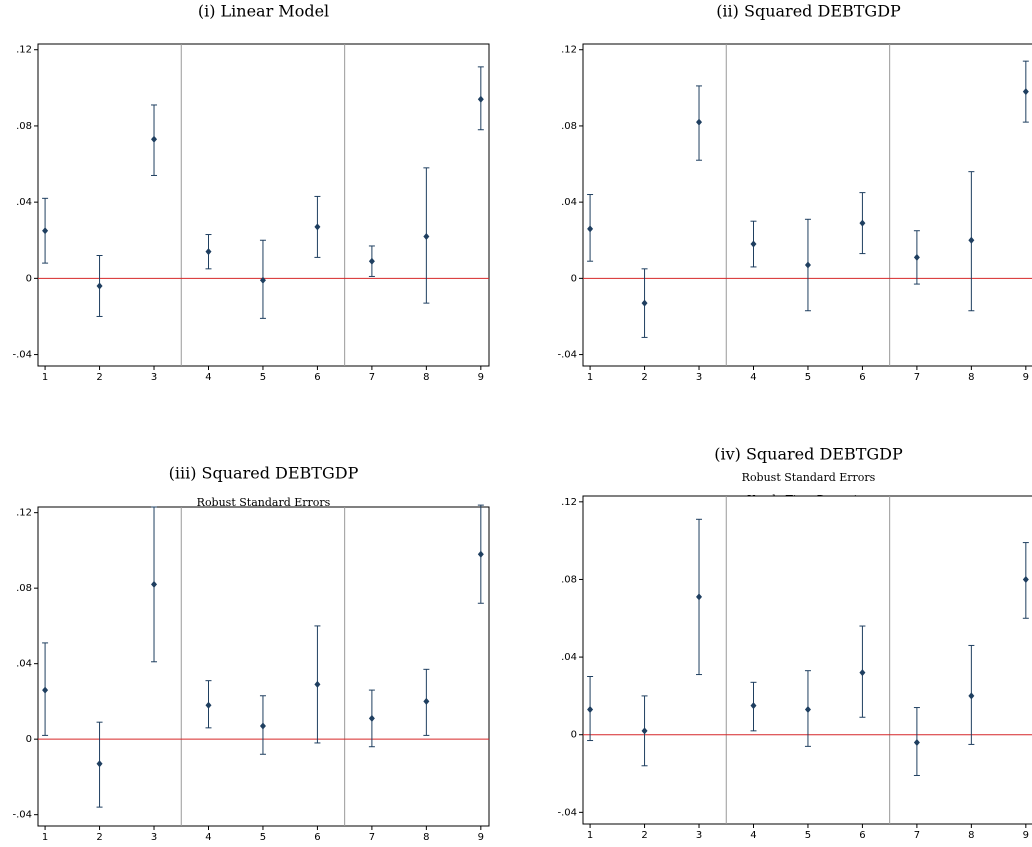  Describe the element at coordinates (808, 454) in the screenshot. I see `chart-title: (iv) Squared DEBTGDP` at that location.